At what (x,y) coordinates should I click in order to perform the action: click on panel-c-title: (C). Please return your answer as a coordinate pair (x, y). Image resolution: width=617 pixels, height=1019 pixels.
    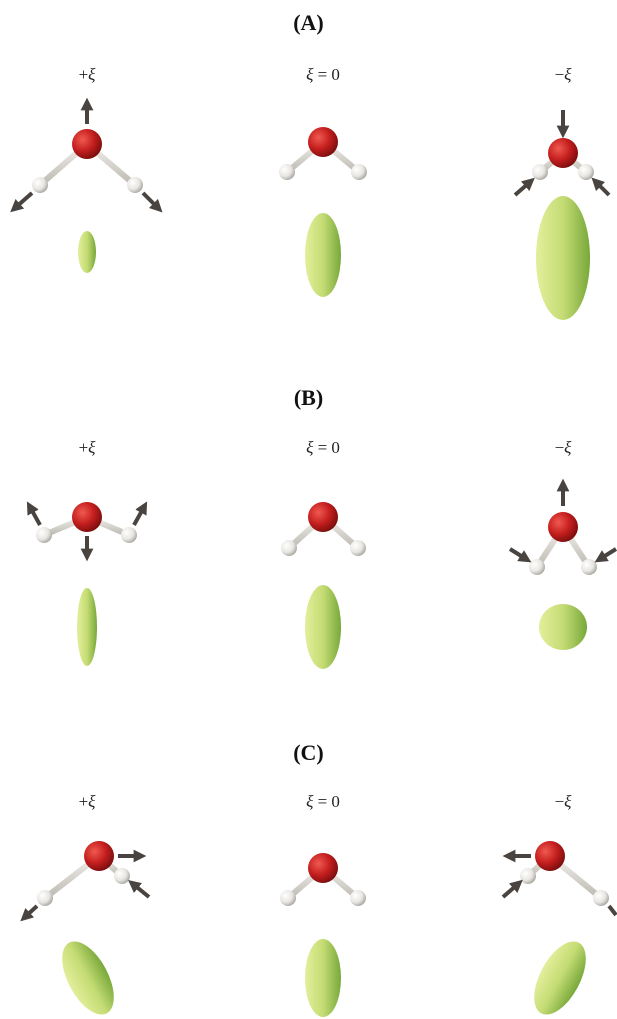
    Looking at the image, I should click on (308, 752).